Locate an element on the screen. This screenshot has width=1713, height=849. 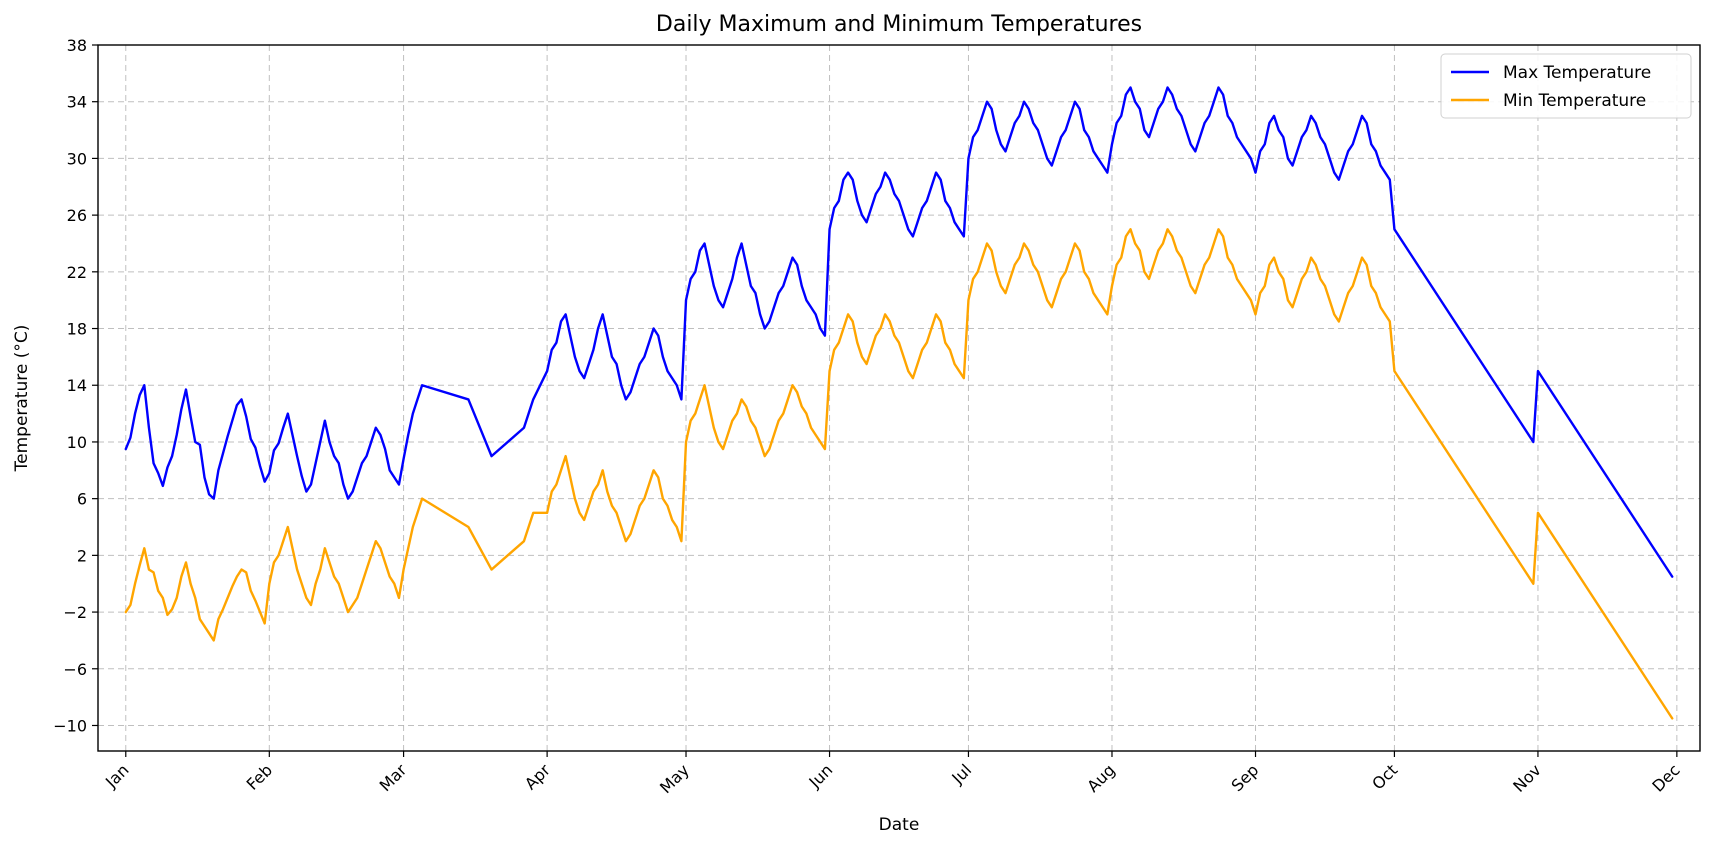
legend-box is located at coordinates (1566, 86).